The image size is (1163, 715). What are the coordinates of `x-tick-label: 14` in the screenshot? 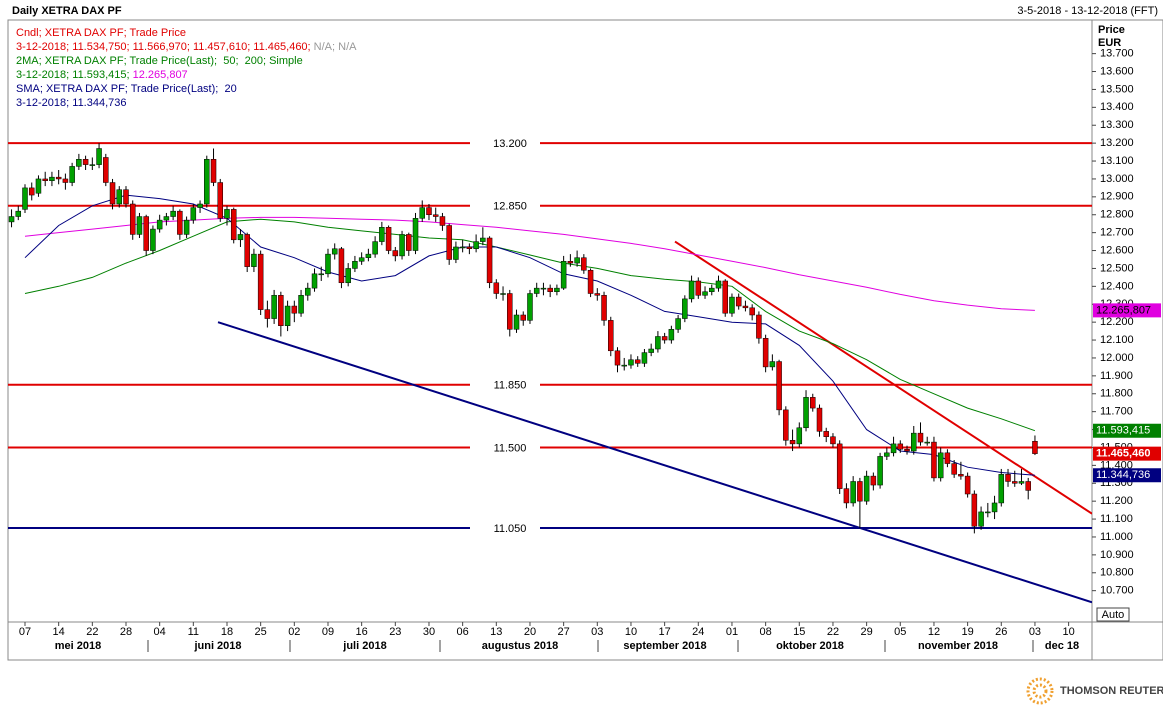 It's located at (59, 632).